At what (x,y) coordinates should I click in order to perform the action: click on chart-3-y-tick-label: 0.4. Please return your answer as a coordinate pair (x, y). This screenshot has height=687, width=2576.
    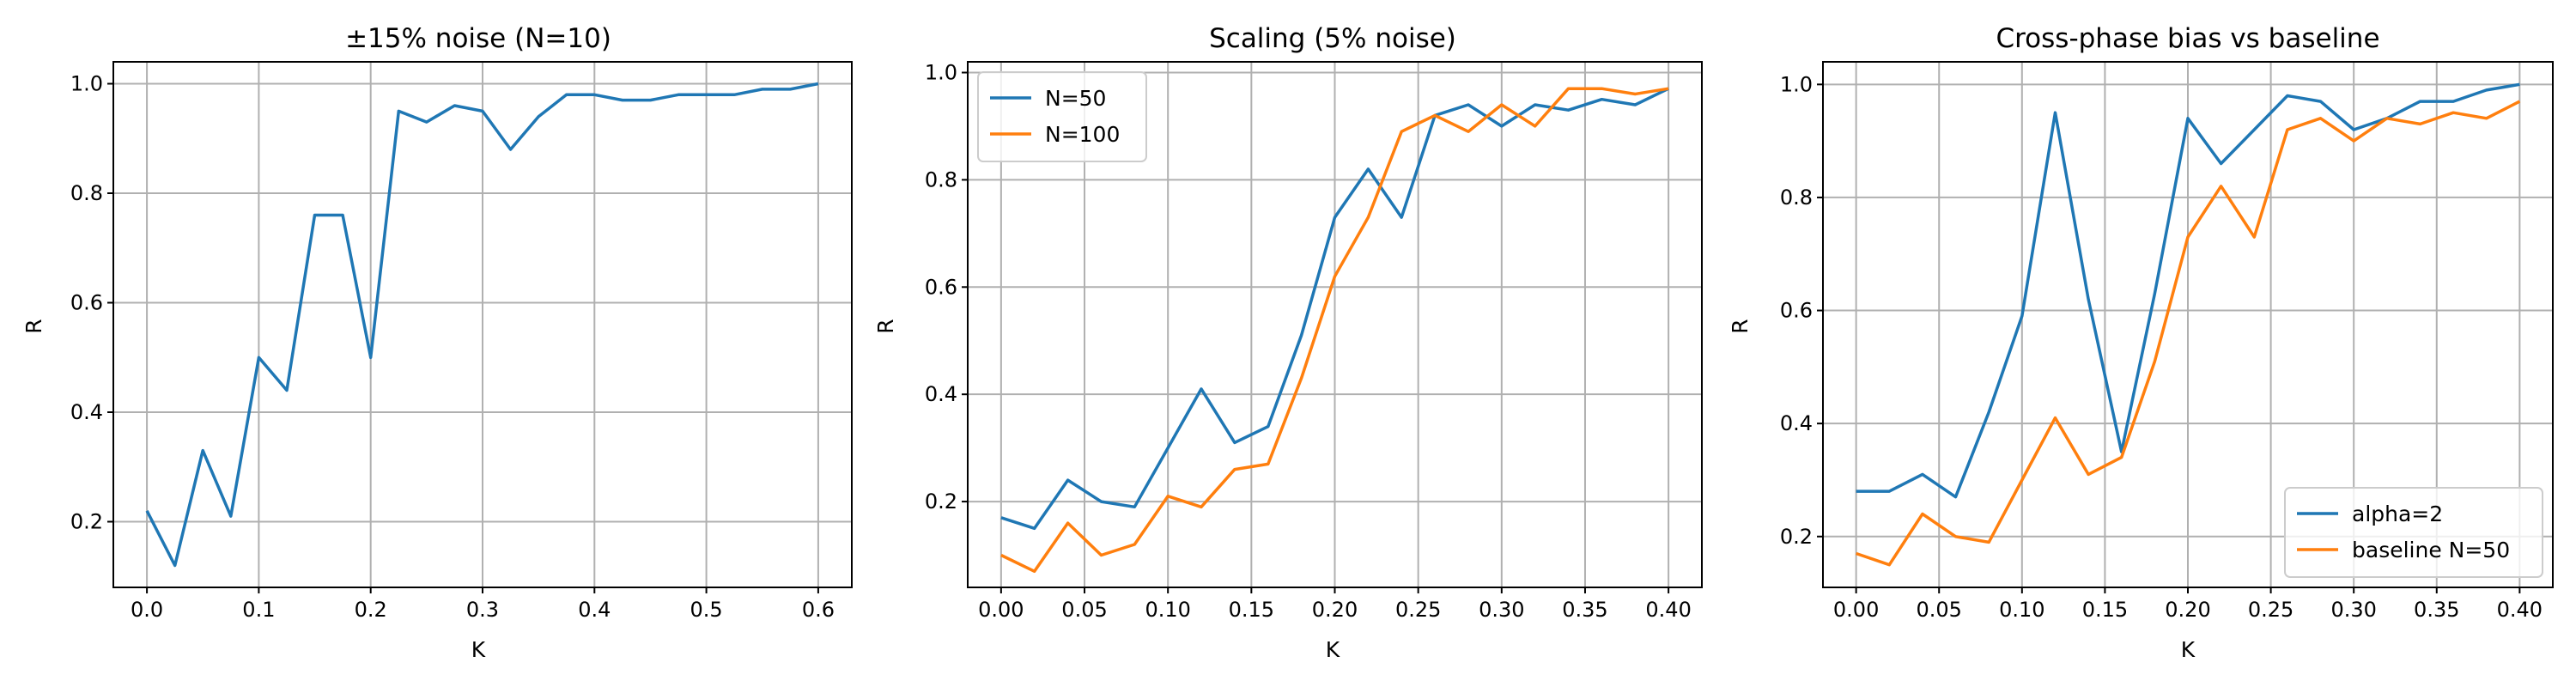
    Looking at the image, I should click on (1797, 423).